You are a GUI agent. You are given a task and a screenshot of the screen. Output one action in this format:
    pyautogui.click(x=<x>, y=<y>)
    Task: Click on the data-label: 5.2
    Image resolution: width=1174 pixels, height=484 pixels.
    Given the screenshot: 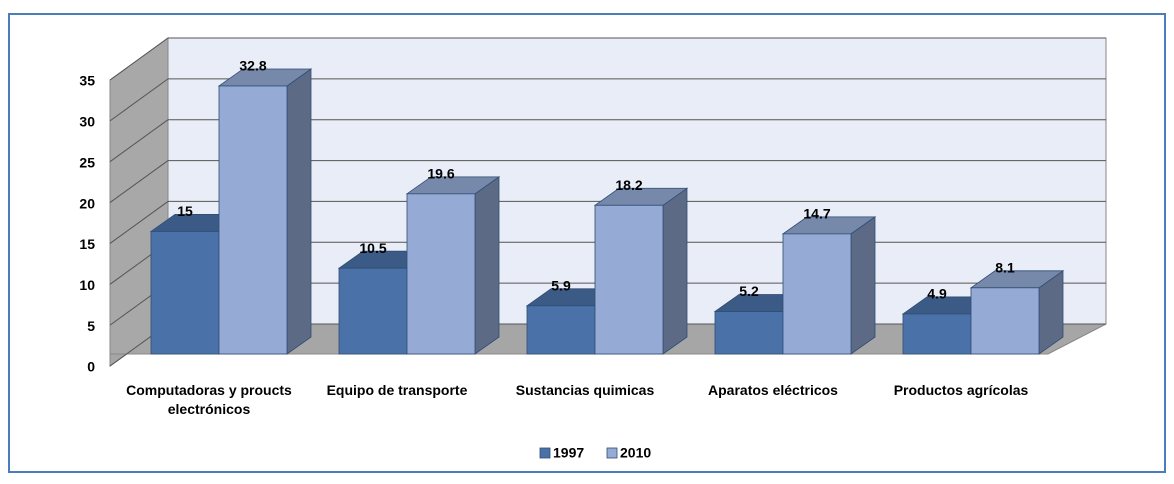 What is the action you would take?
    pyautogui.click(x=749, y=291)
    